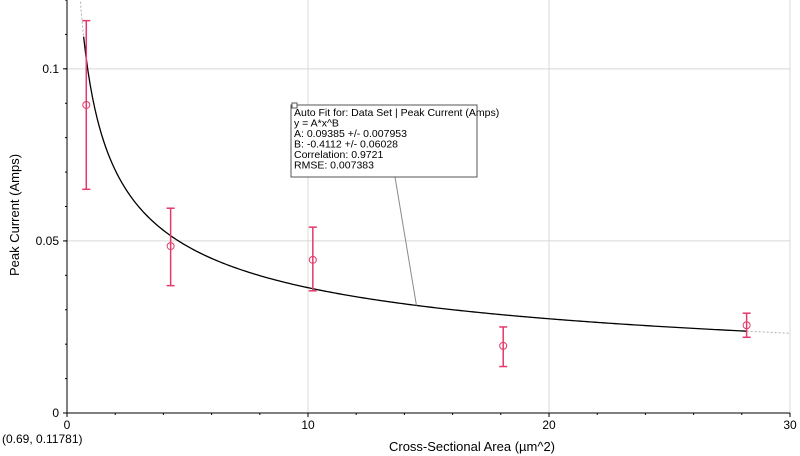 This screenshot has width=800, height=456. Describe the element at coordinates (55, 413) in the screenshot. I see `y-tick-label: 0` at that location.